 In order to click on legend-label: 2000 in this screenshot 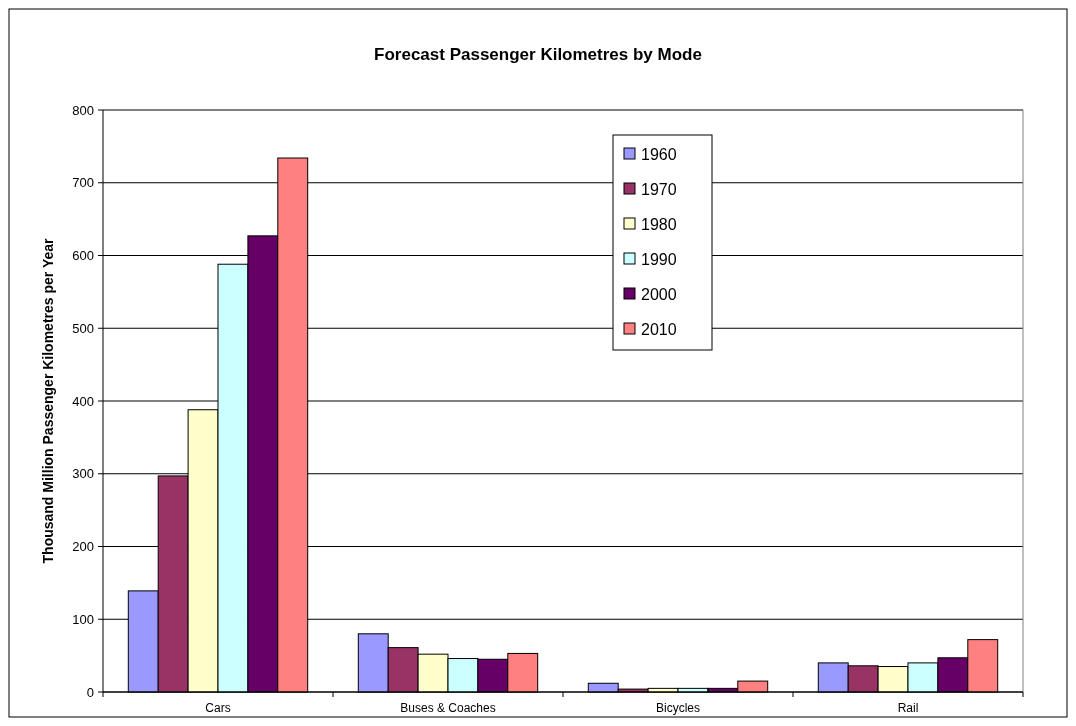, I will do `click(659, 294)`.